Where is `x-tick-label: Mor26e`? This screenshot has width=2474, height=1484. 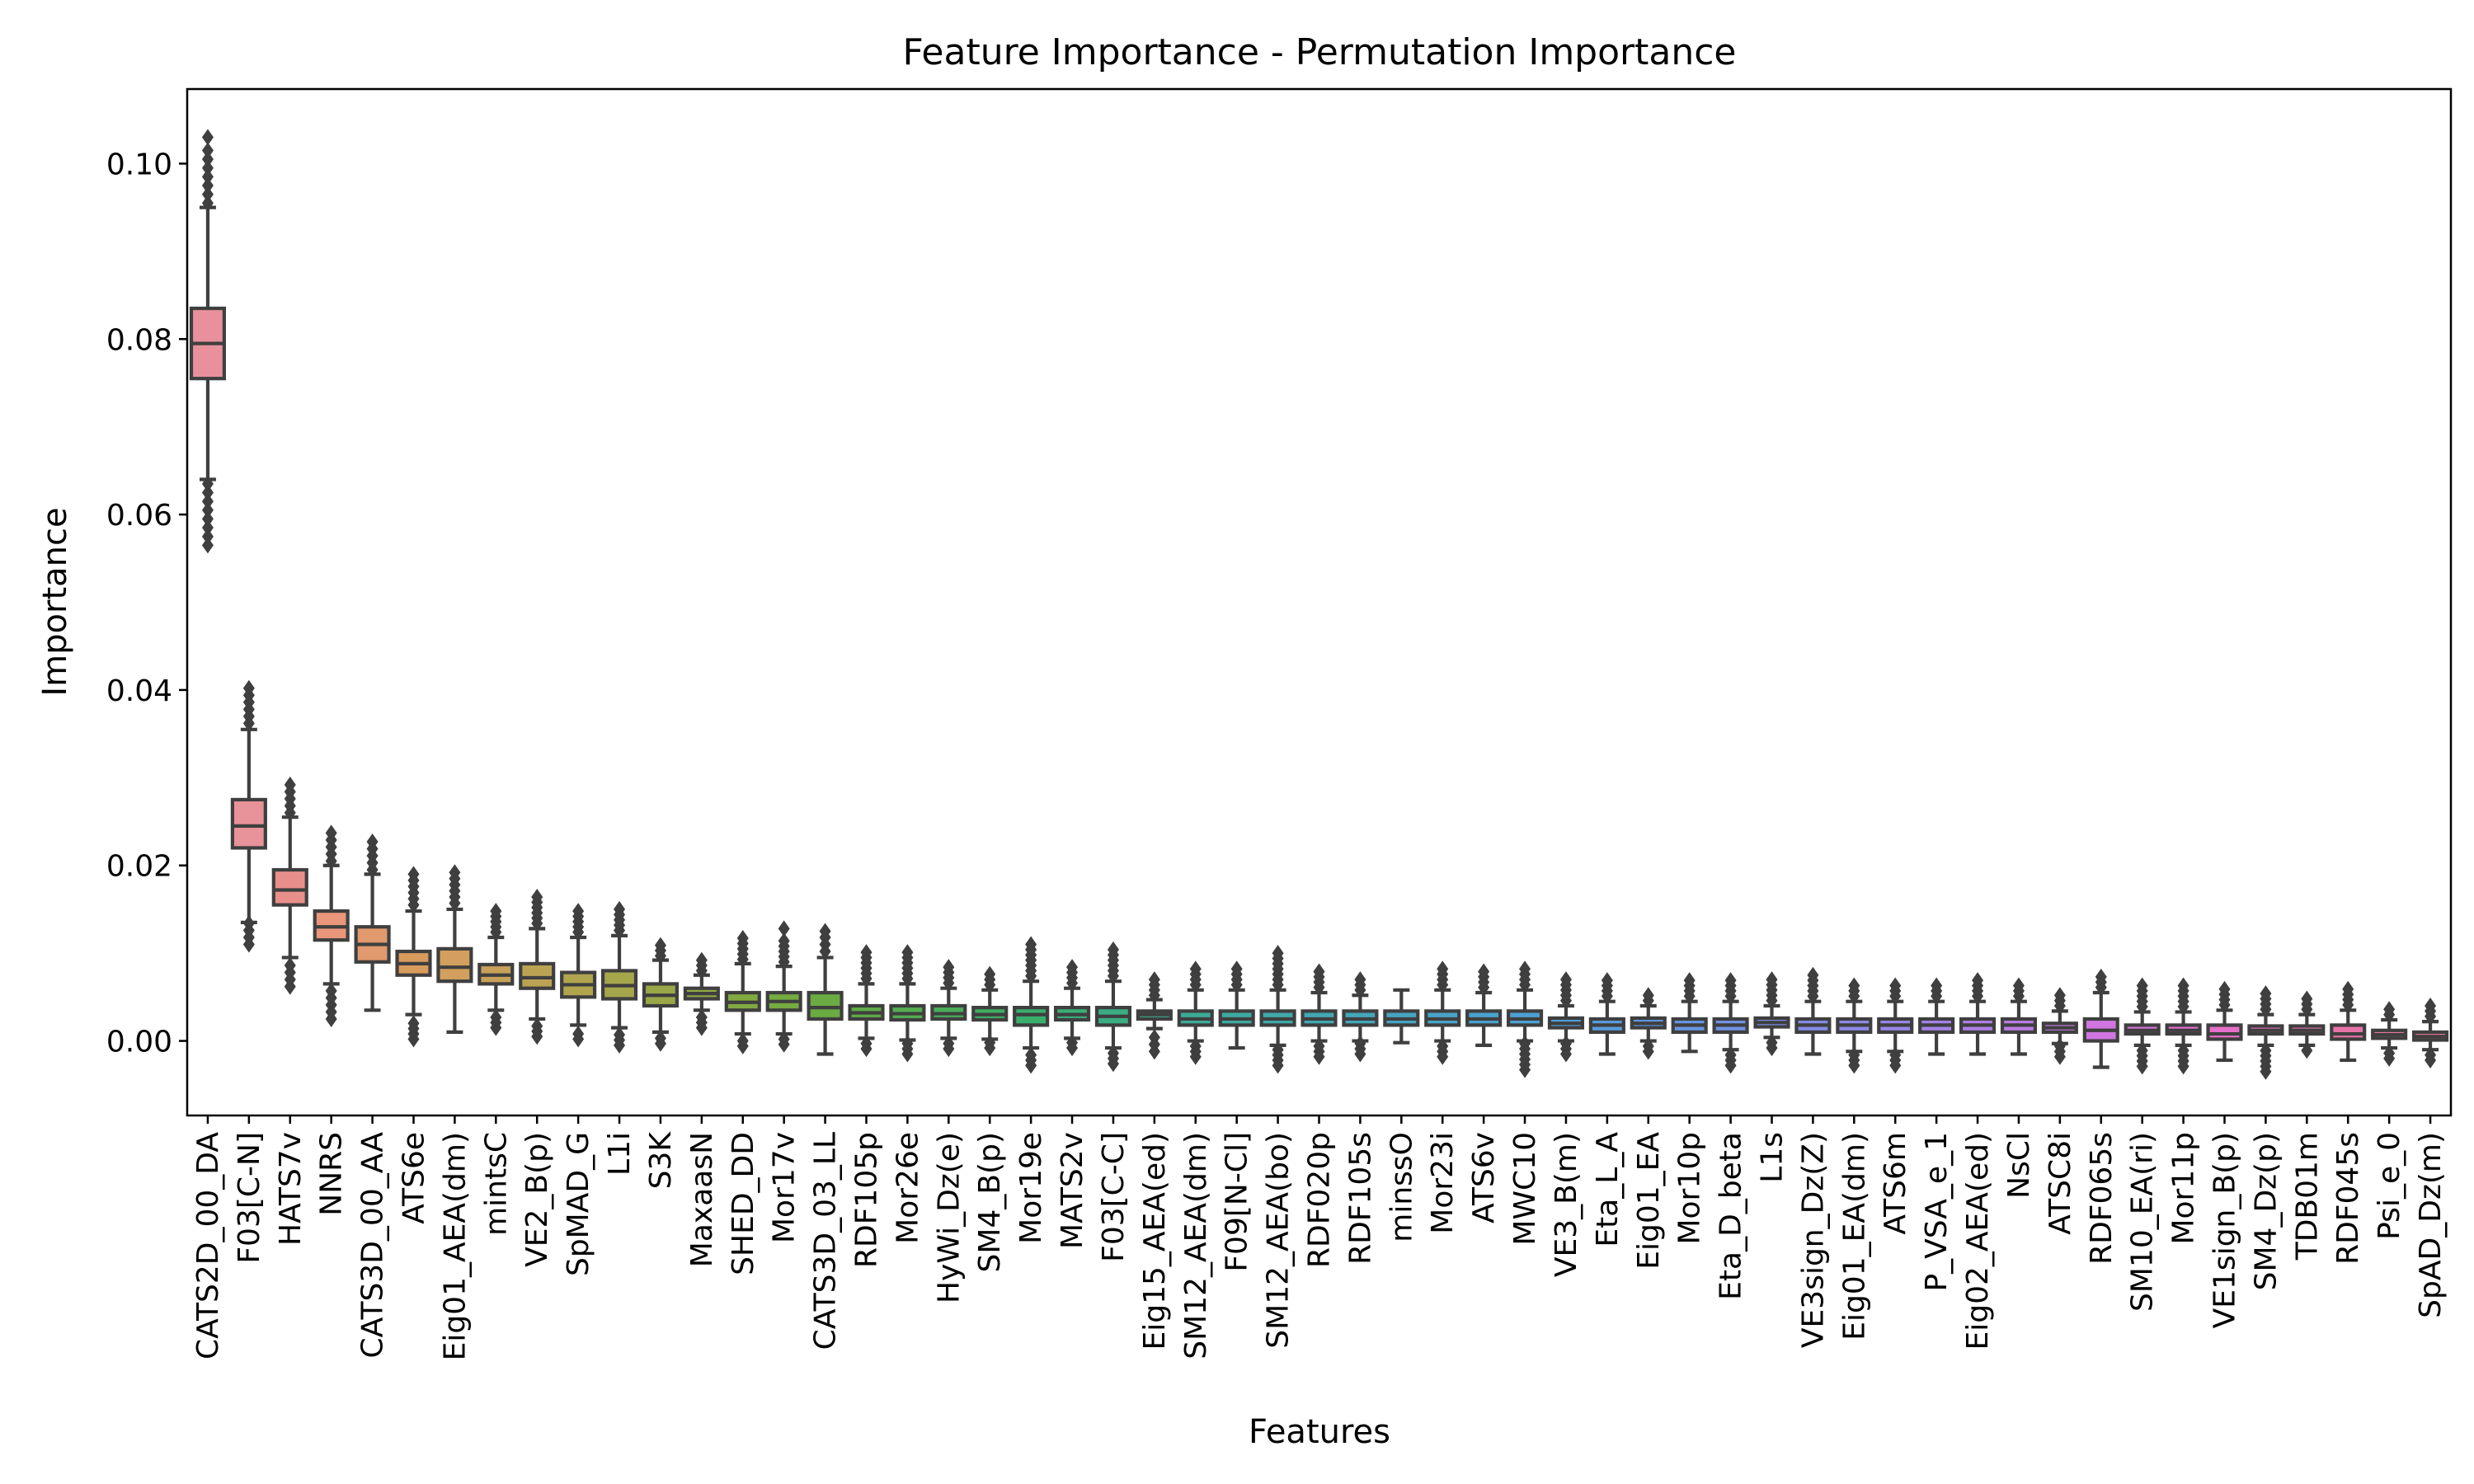
x-tick-label: Mor26e is located at coordinates (907, 1188).